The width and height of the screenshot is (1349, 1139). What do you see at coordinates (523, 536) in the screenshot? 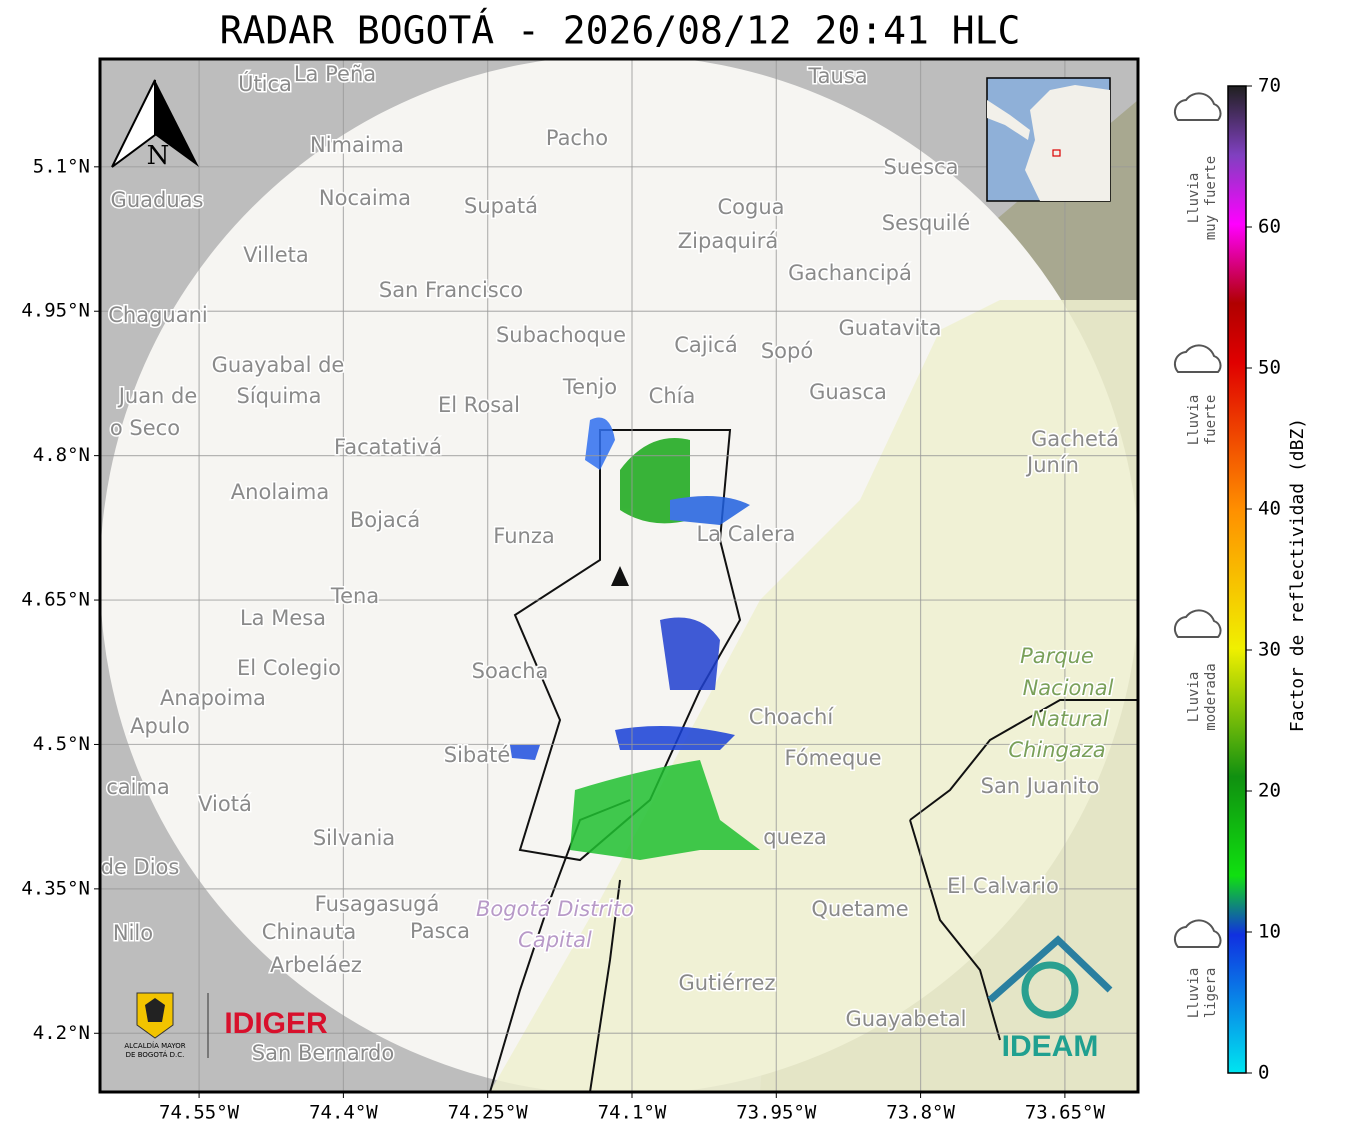
I see `place-label: Funza` at bounding box center [523, 536].